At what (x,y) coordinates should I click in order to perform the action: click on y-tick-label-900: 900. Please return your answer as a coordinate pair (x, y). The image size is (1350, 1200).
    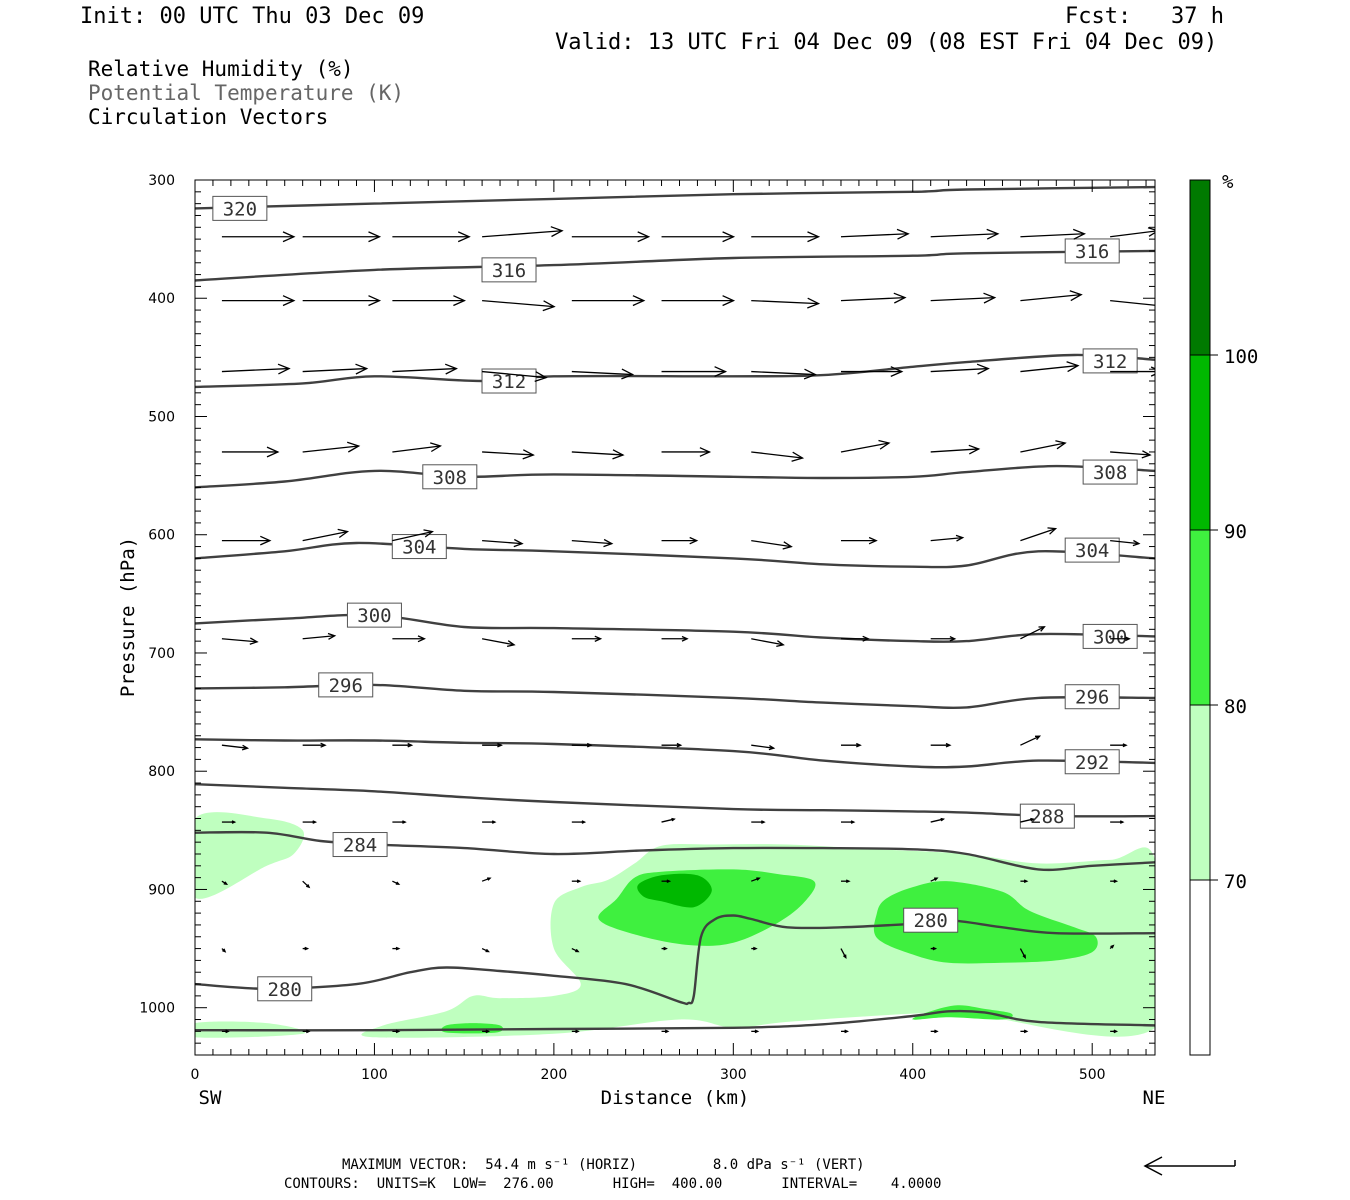
    Looking at the image, I should click on (161, 890).